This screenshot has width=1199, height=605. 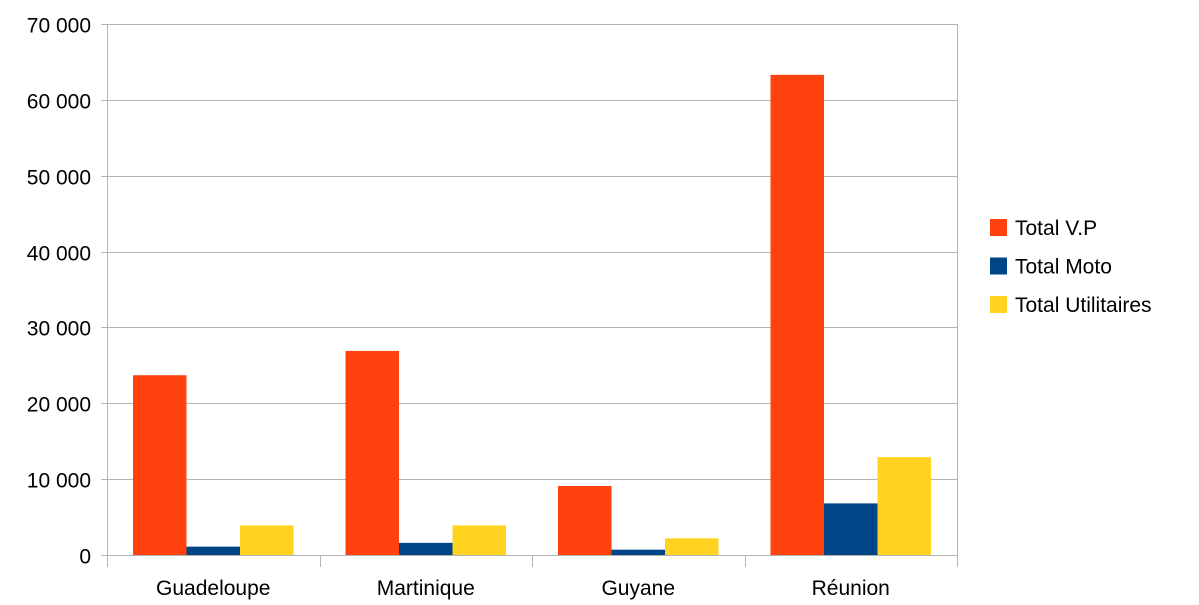 I want to click on y-tick-label: 40 000, so click(x=59, y=254).